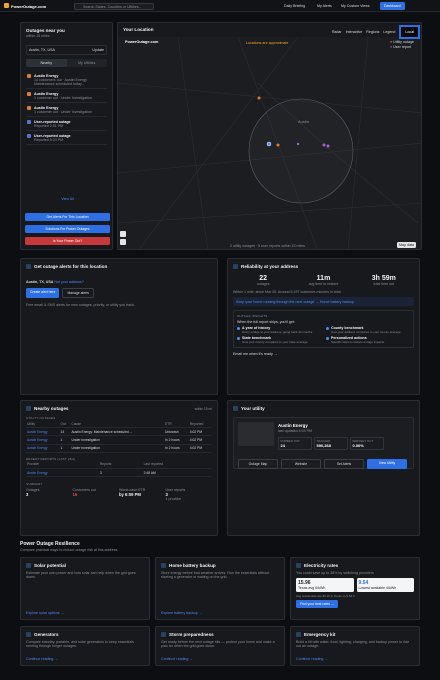  Describe the element at coordinates (42, 50) in the screenshot. I see `location-text: Austin, TX, USA` at that location.